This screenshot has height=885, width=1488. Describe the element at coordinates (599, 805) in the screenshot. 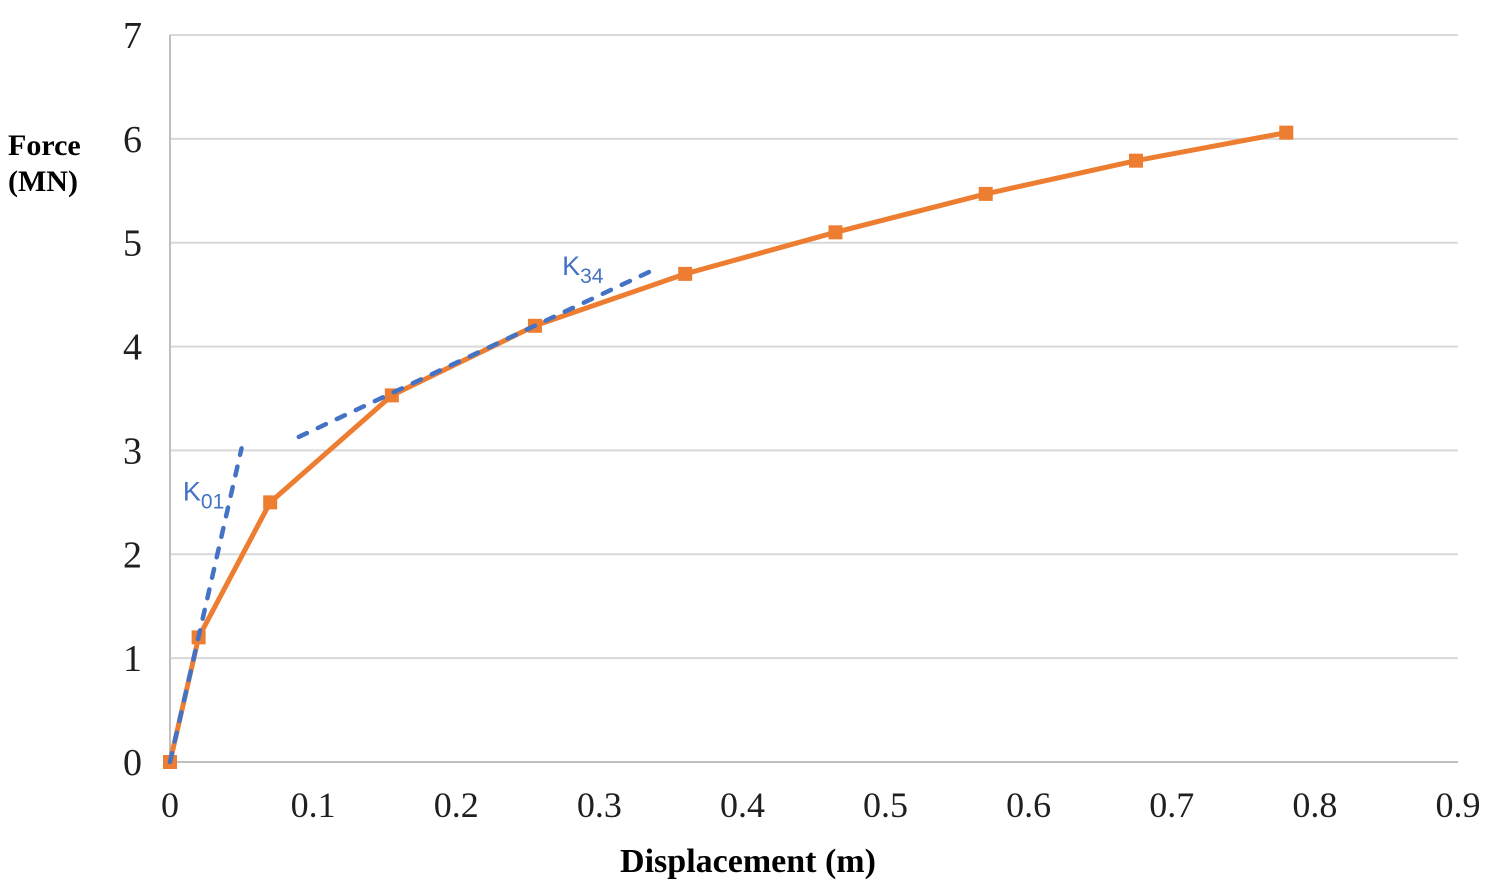

I see `x-tick-label: 0.3` at that location.